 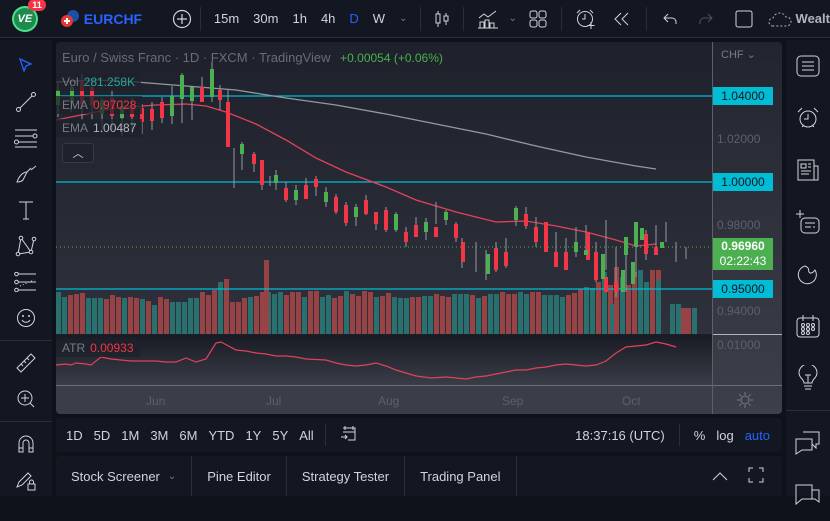 I want to click on symbol-search-button: EURCHF, so click(x=101, y=19).